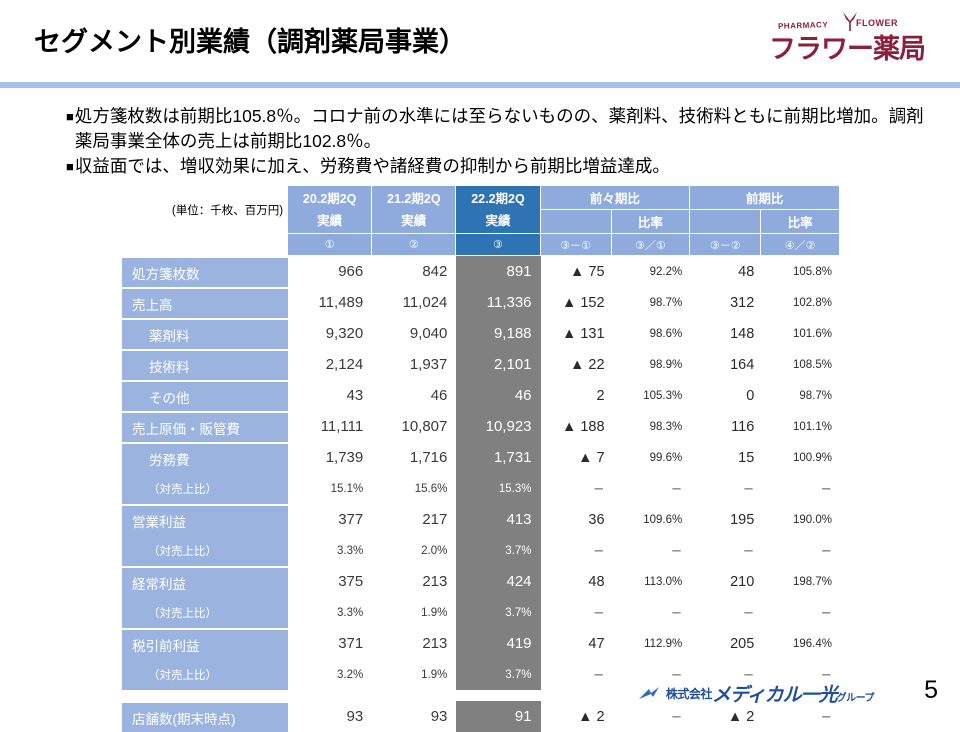  Describe the element at coordinates (498, 220) in the screenshot. I see `col-header-y3-line2: 実績` at that location.